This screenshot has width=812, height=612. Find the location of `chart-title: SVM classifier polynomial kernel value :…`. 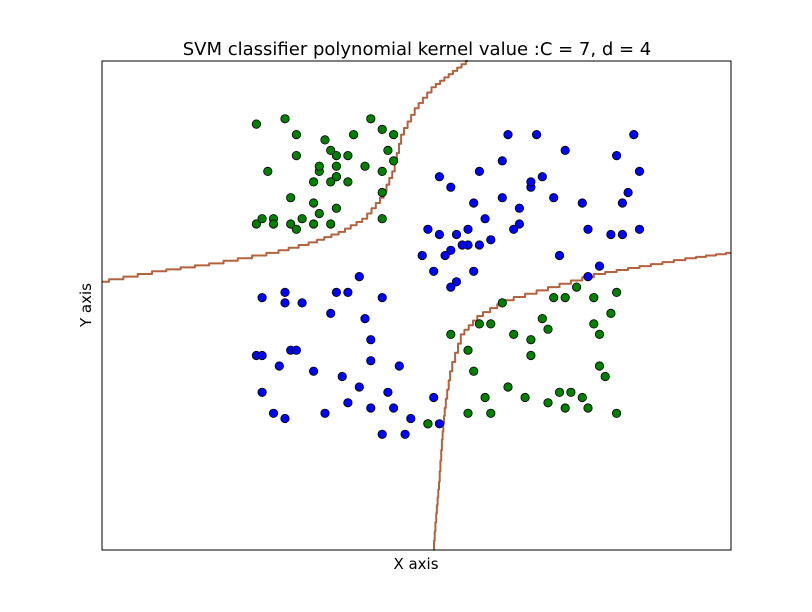

chart-title: SVM classifier polynomial kernel value :… is located at coordinates (417, 49).